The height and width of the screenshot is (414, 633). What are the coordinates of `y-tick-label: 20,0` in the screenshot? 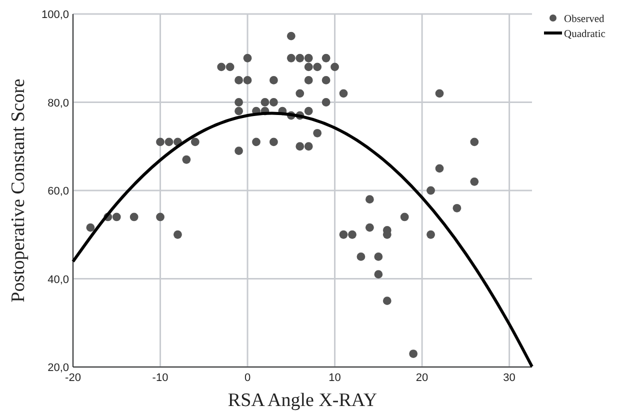 It's located at (58, 368).